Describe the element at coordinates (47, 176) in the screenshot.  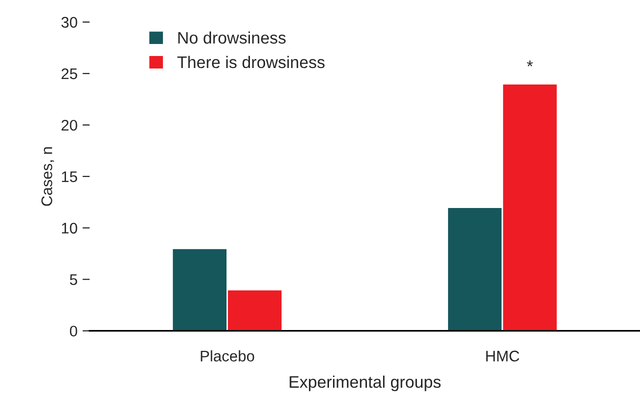
I see `y-axis-title: Cases, n` at that location.